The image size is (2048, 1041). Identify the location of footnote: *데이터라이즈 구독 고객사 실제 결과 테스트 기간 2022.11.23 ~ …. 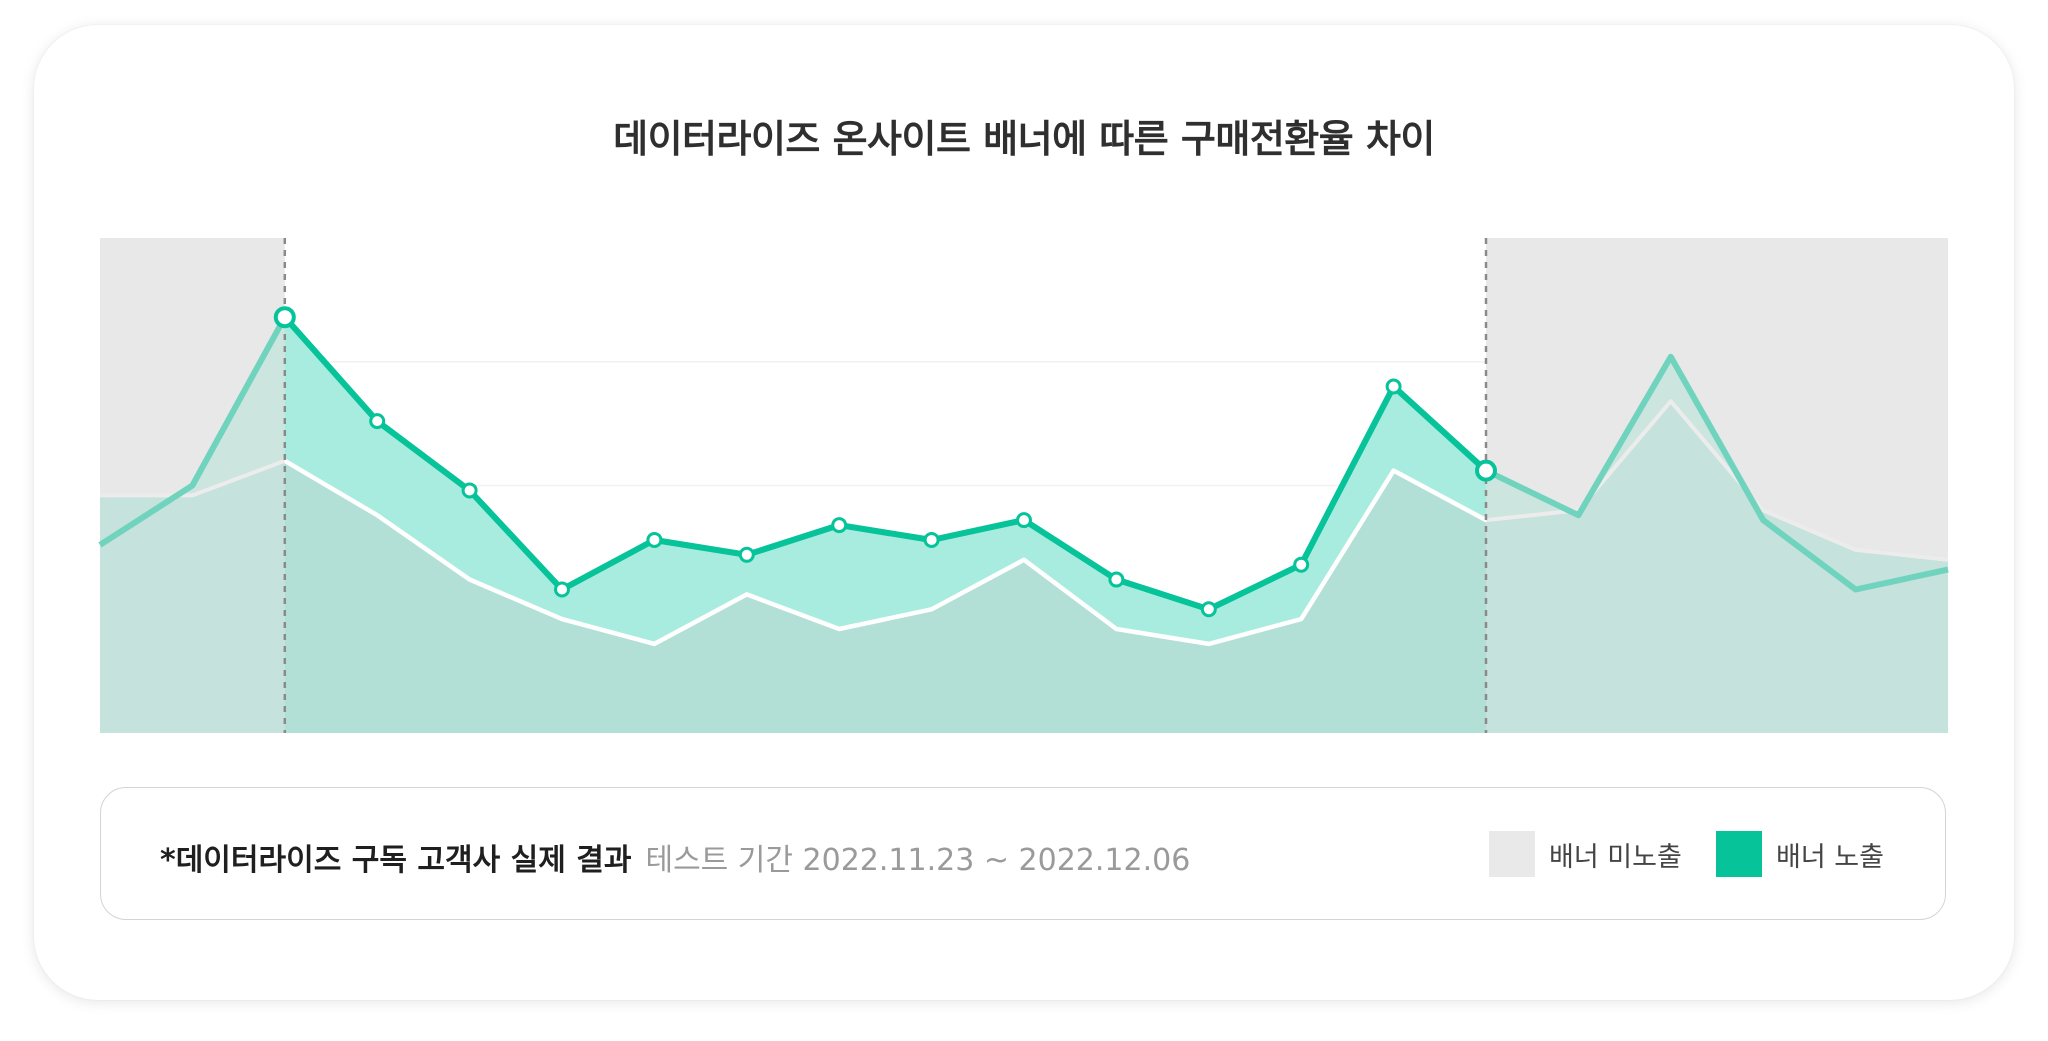
(675, 857).